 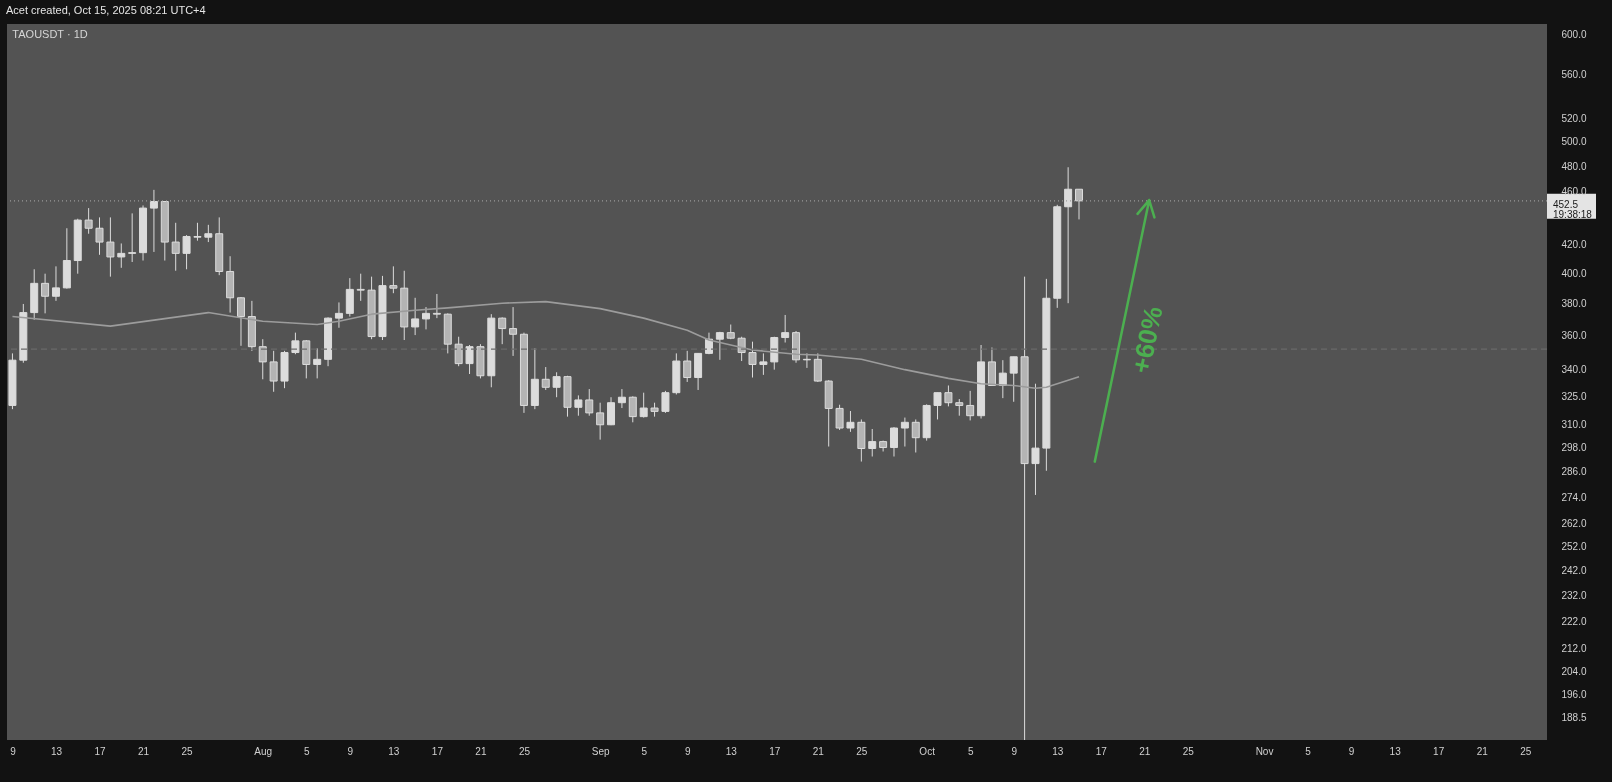 What do you see at coordinates (1147, 339) in the screenshot?
I see `annotation: +60%` at bounding box center [1147, 339].